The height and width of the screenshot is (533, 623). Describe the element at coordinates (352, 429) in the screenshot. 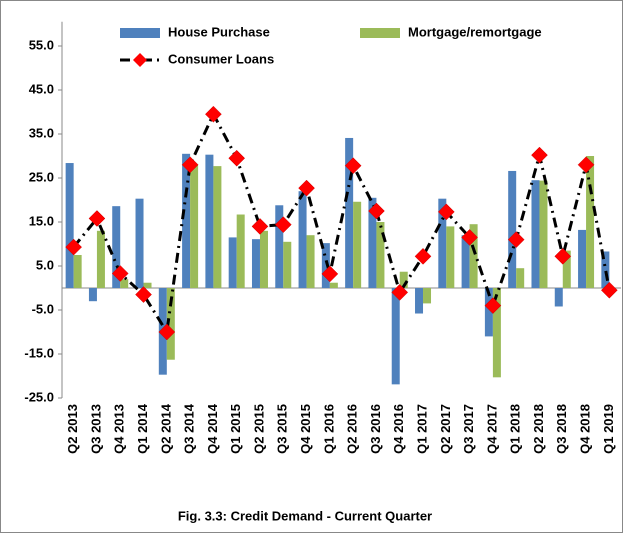

I see `x-tick-label: Q2 2016` at that location.